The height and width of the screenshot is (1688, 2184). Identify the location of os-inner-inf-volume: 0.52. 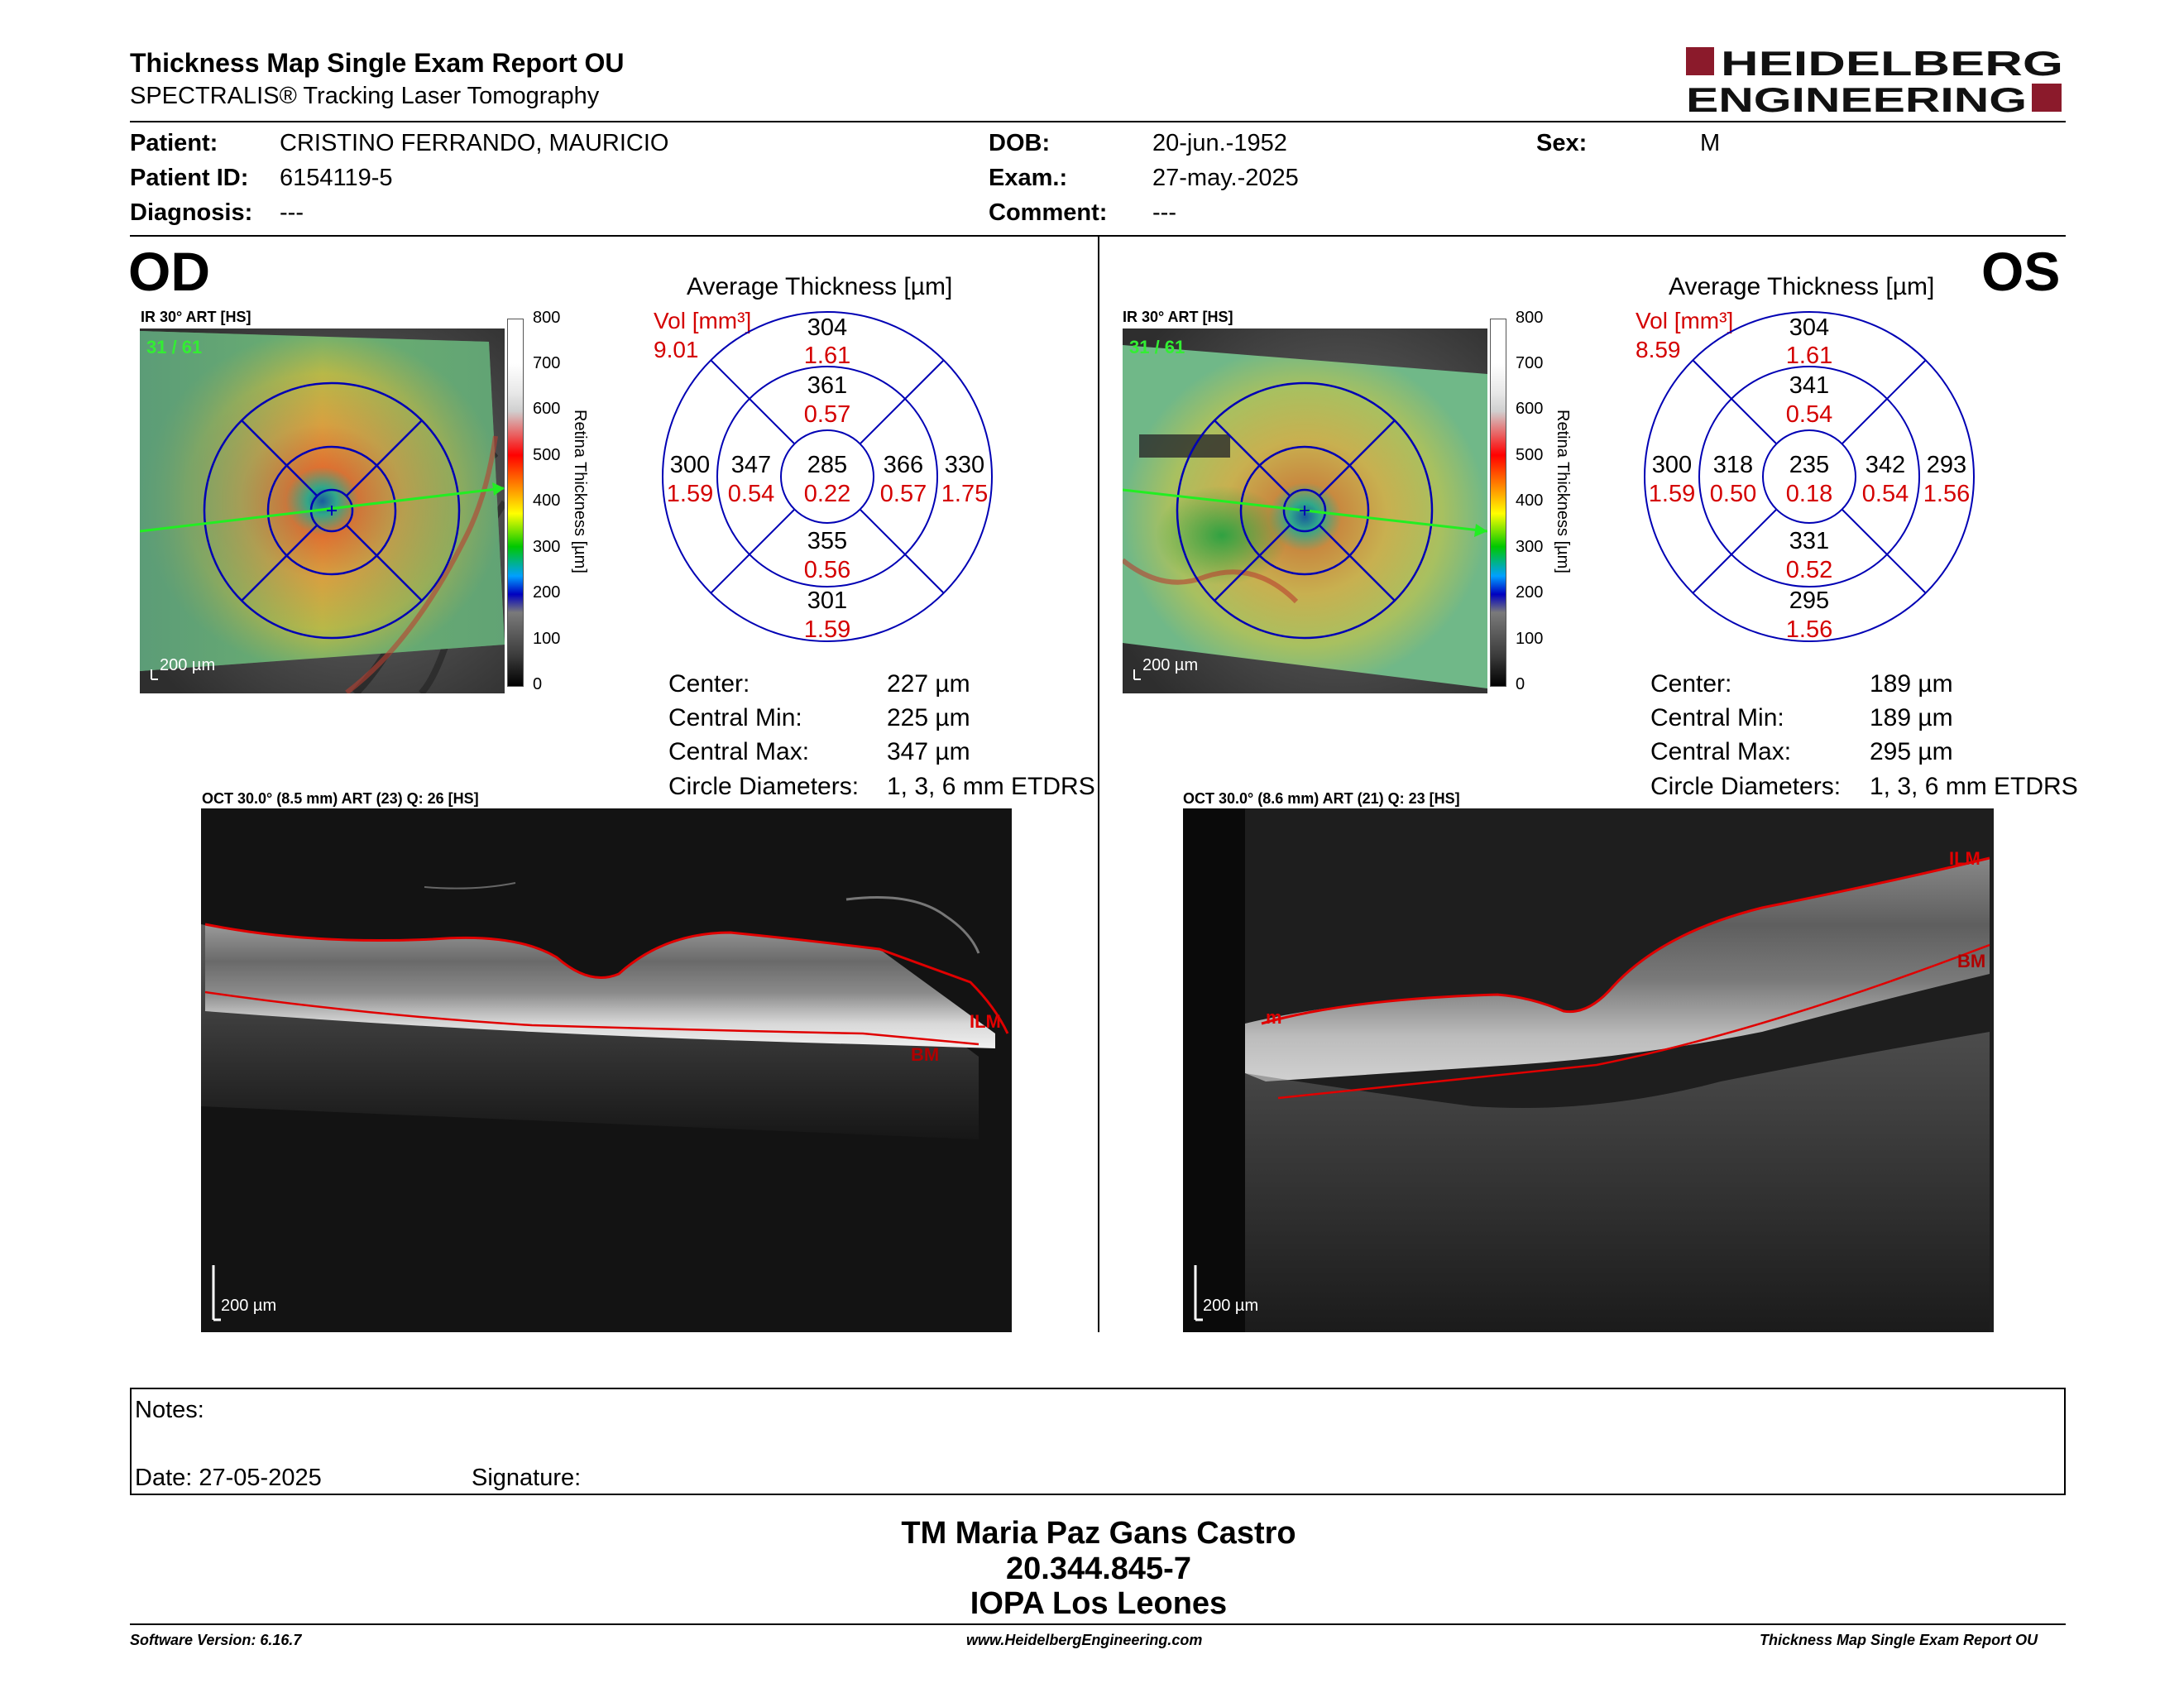
(1809, 570).